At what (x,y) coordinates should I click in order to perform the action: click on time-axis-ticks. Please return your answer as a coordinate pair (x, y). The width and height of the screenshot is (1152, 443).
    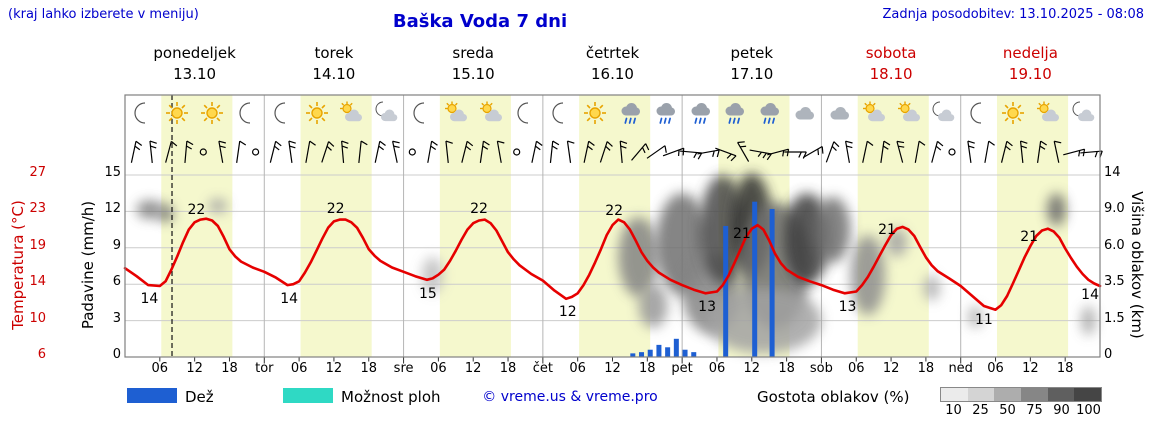
    Looking at the image, I should click on (612, 360).